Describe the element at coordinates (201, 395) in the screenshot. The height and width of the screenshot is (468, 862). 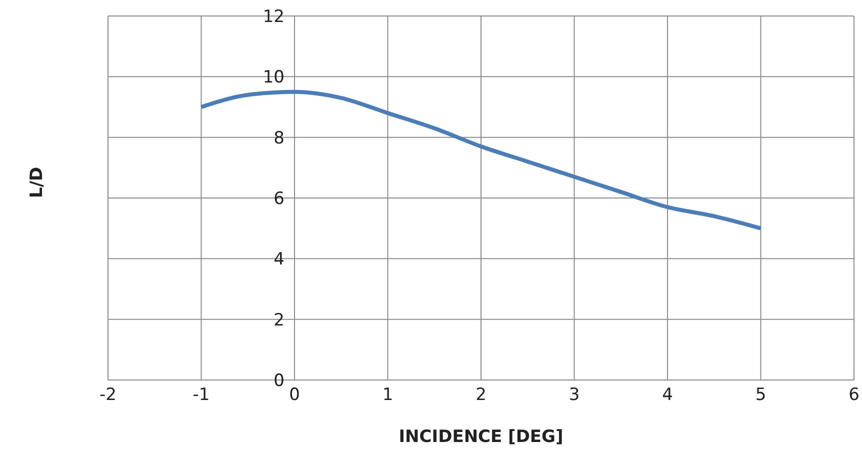
I see `x-tick-label: -1` at that location.